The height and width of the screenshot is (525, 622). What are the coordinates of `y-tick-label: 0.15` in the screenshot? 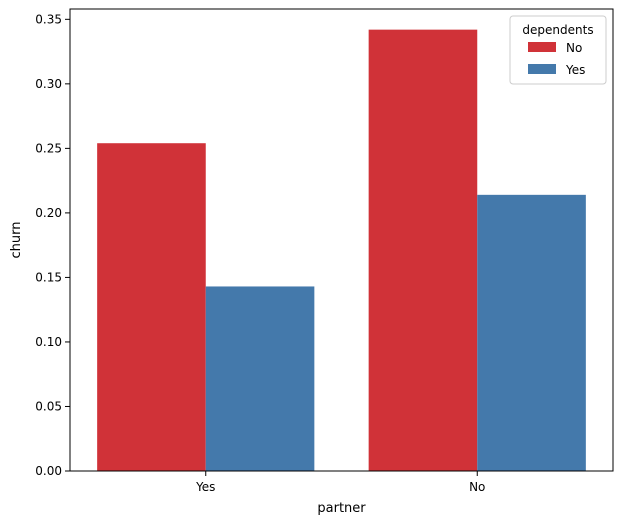 It's located at (48, 277).